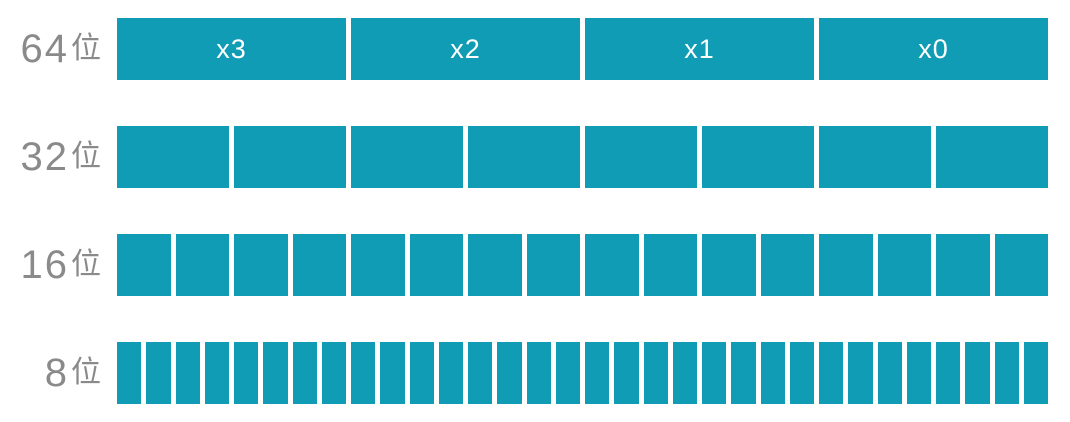 The image size is (1070, 422). I want to click on lane-segment: x2, so click(465, 49).